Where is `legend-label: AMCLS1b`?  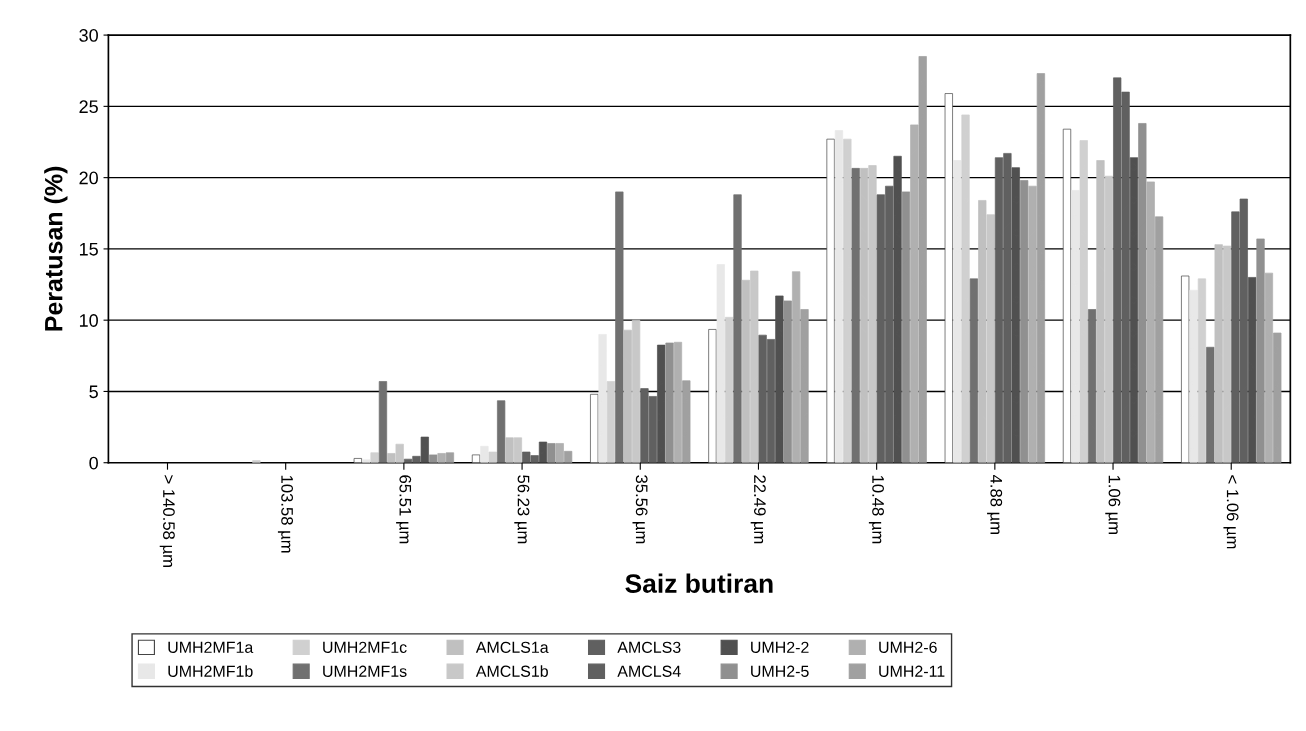
legend-label: AMCLS1b is located at coordinates (511, 671).